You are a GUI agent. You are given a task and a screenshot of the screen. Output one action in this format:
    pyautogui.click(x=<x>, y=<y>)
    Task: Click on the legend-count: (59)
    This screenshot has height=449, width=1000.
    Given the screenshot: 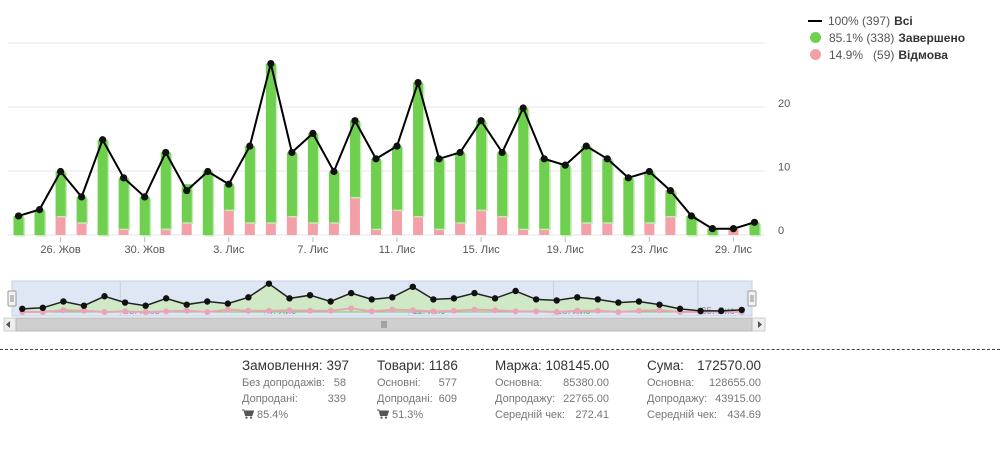 What is the action you would take?
    pyautogui.click(x=884, y=54)
    